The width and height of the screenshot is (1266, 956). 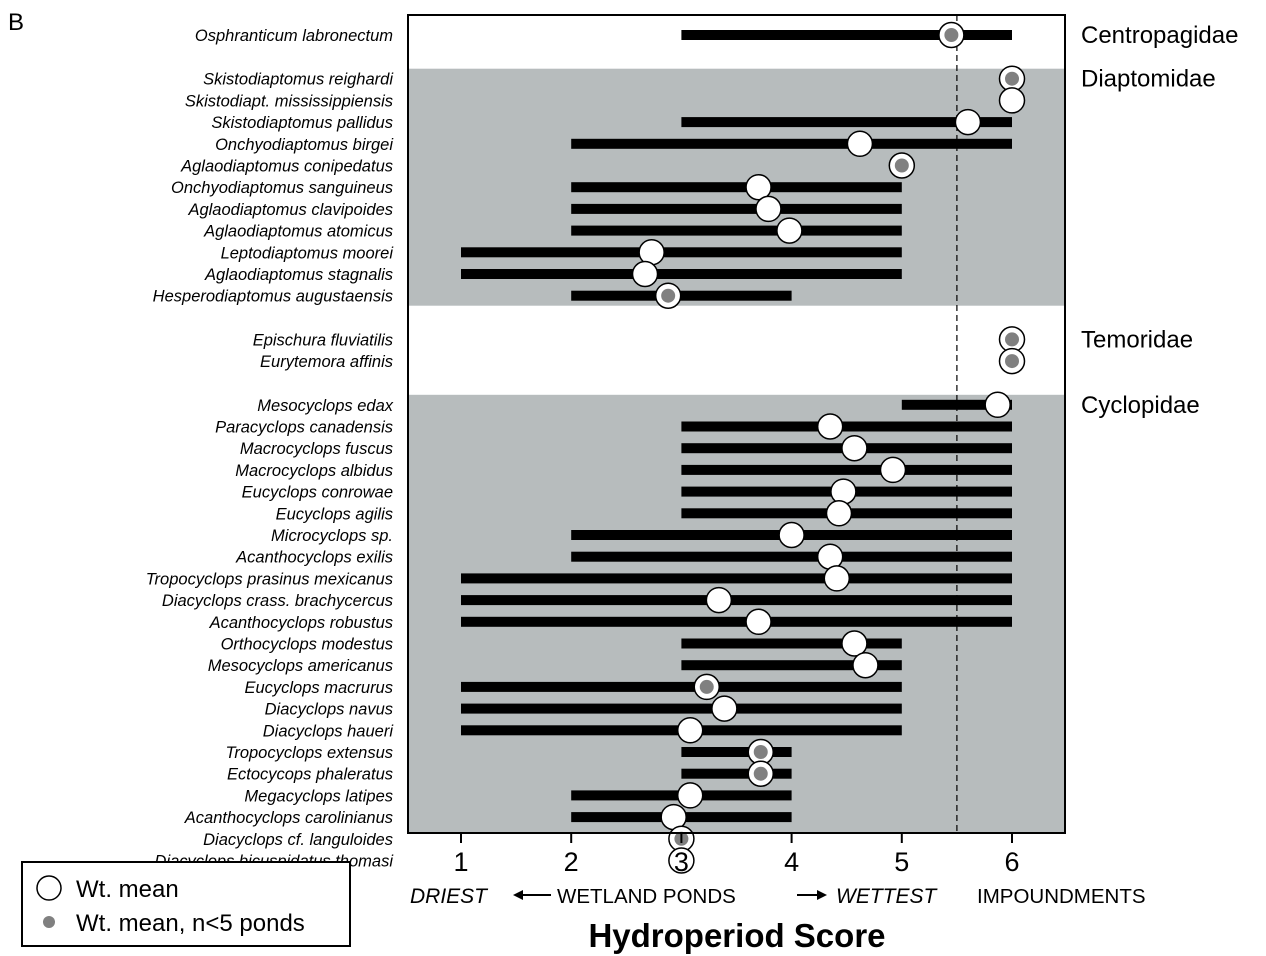 I want to click on x-tick-label: 3, so click(x=681, y=862).